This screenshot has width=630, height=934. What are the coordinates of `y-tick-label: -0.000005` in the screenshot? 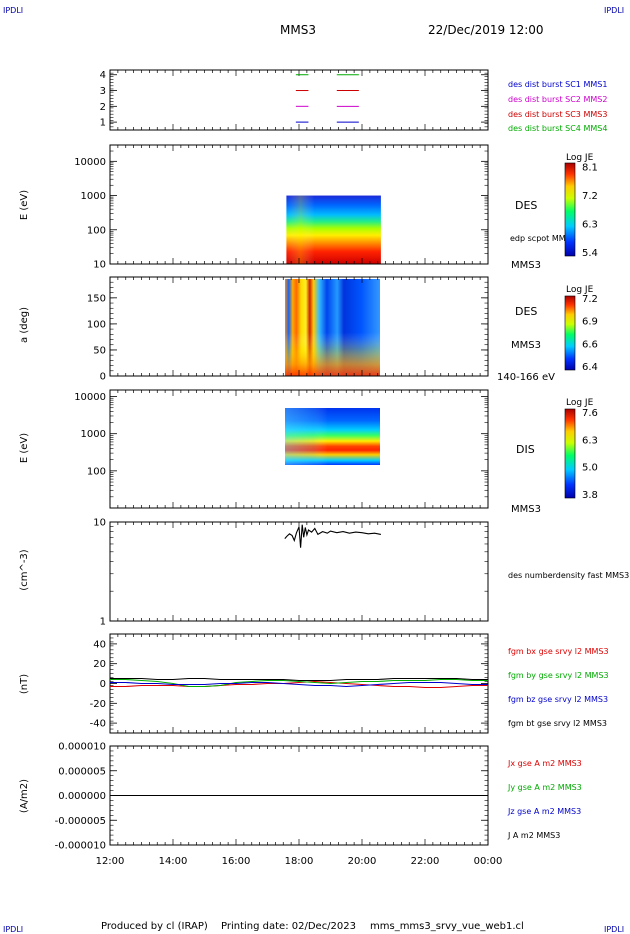 It's located at (80, 821).